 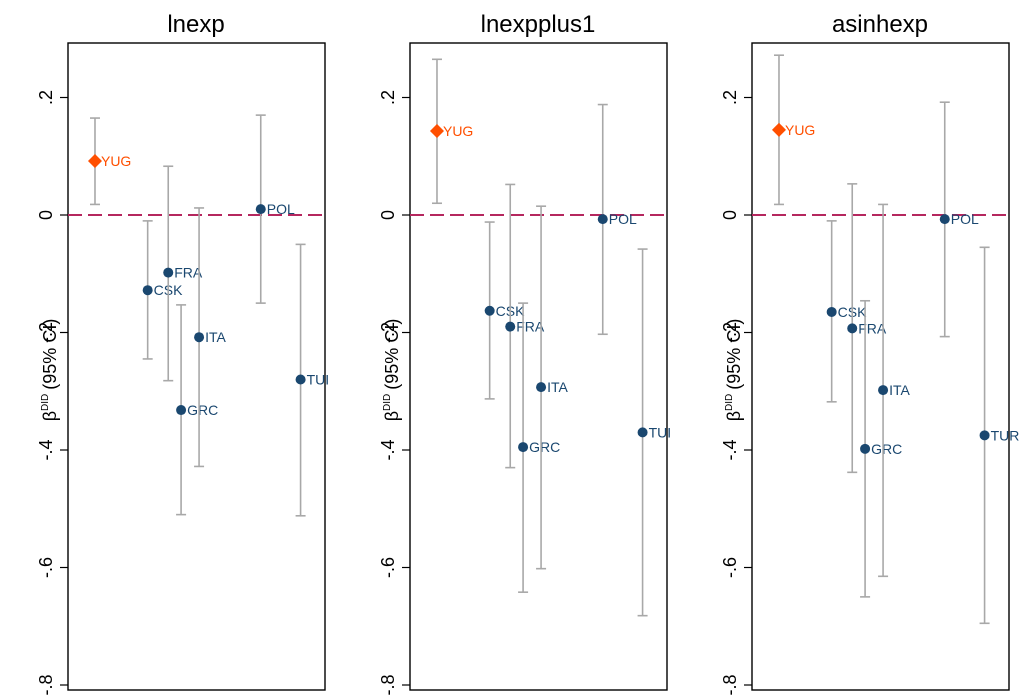 What do you see at coordinates (195, 24) in the screenshot?
I see `panel-title: lnexp` at bounding box center [195, 24].